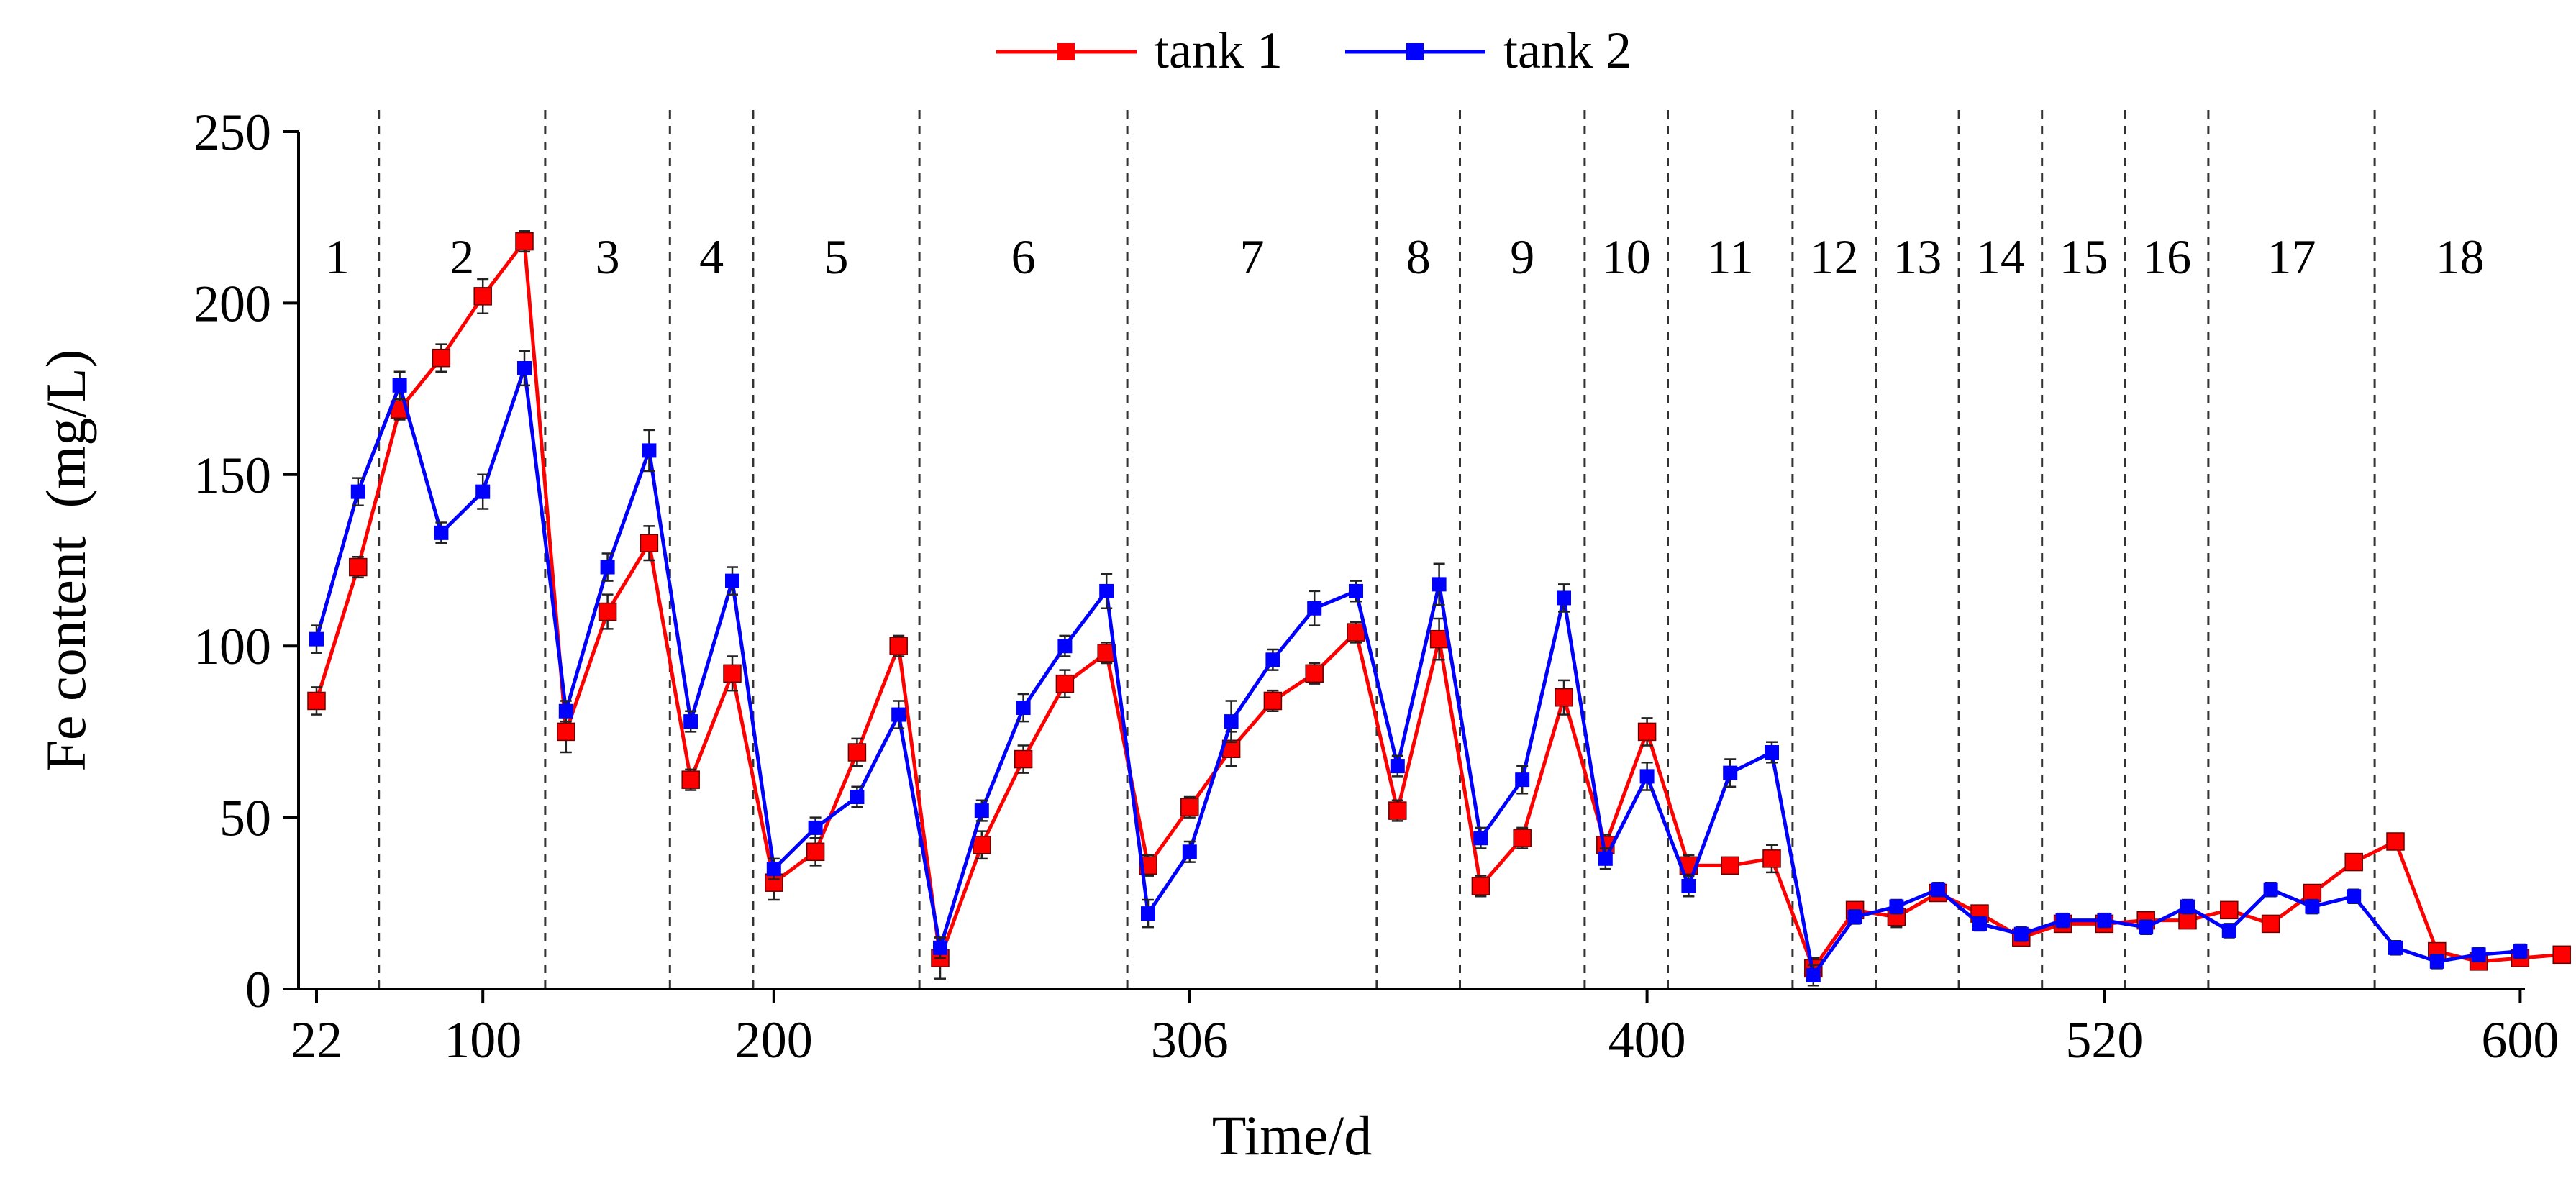 The height and width of the screenshot is (1181, 2576). Describe the element at coordinates (1418, 256) in the screenshot. I see `stage-label: 8` at that location.